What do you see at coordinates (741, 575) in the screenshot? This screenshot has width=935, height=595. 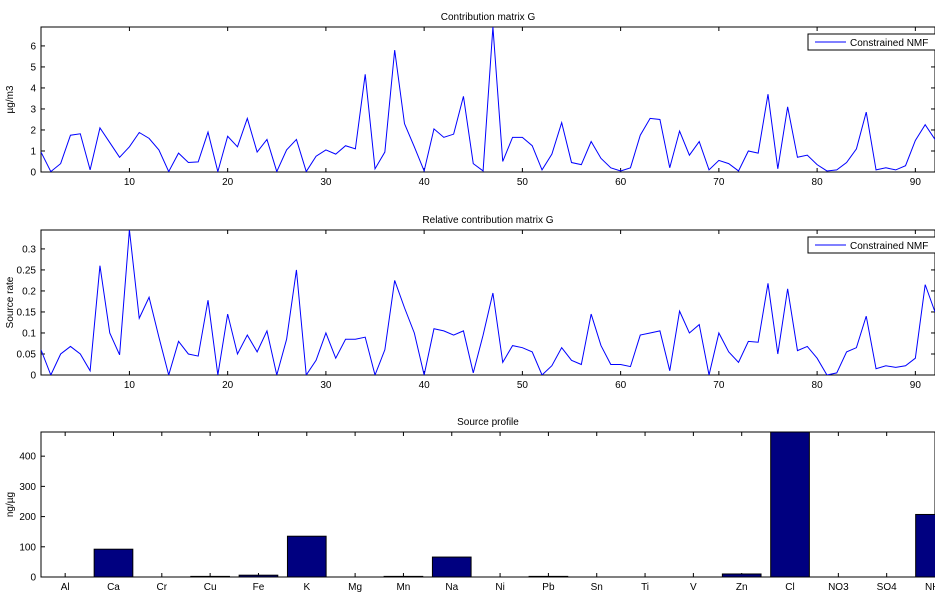 I see `bar-Zn` at bounding box center [741, 575].